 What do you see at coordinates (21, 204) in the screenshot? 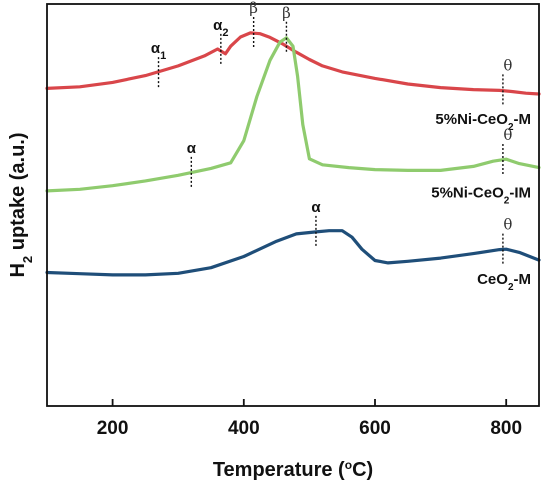
I see `y-axis-title: H2 uptake (a.u.)` at bounding box center [21, 204].